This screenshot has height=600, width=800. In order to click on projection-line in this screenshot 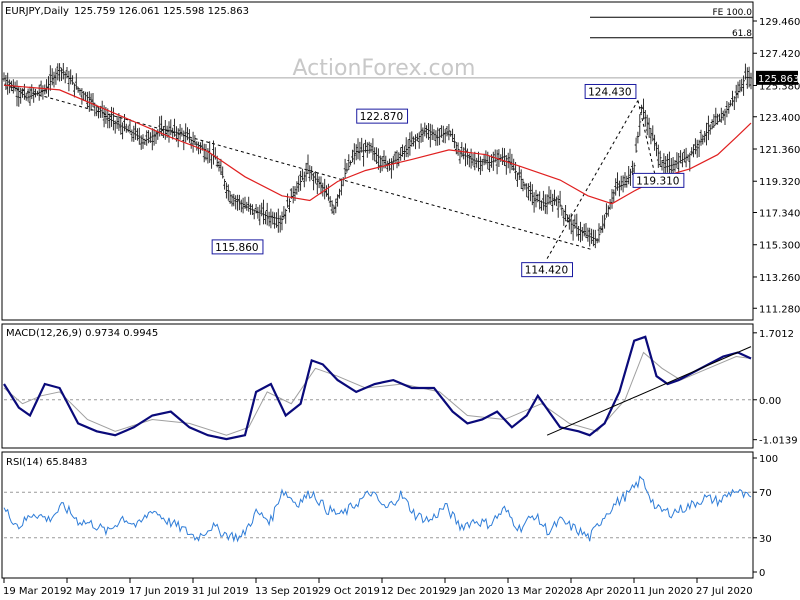, I will do `click(647, 141)`.